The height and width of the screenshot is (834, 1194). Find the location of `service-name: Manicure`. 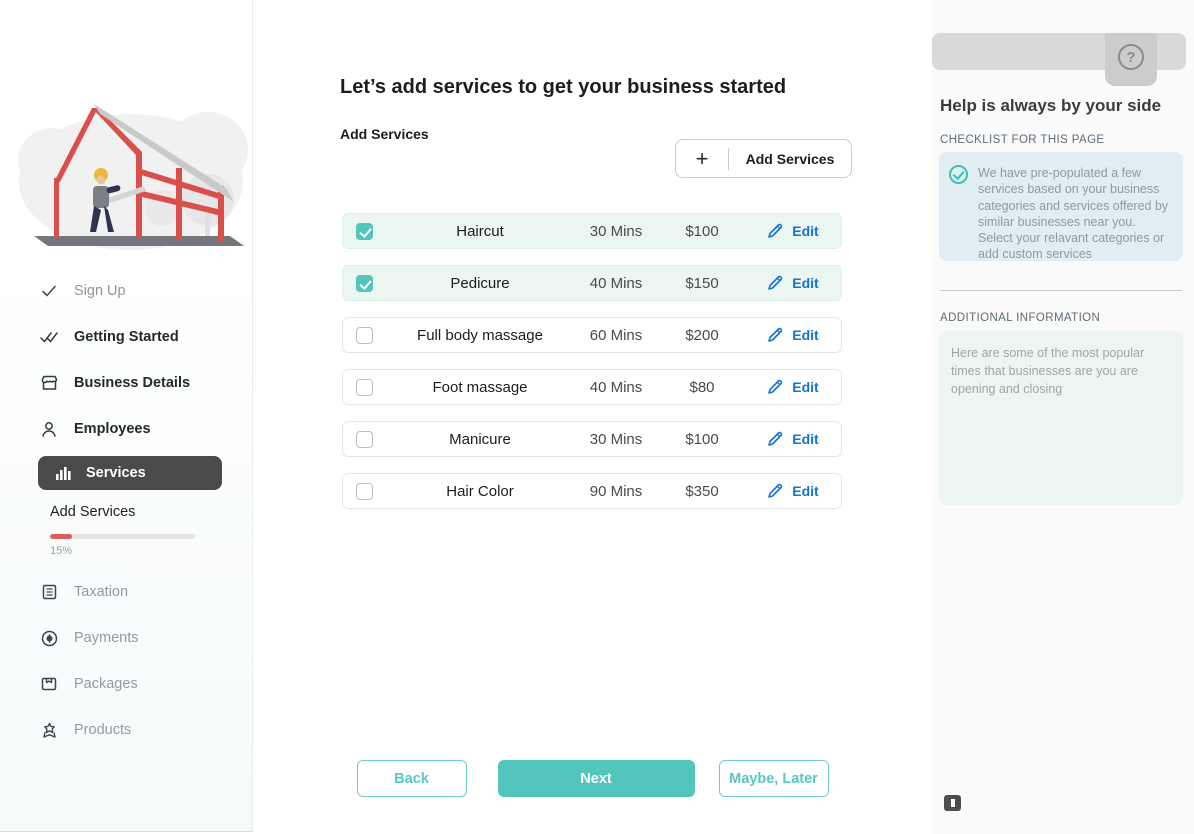

service-name: Manicure is located at coordinates (480, 439).